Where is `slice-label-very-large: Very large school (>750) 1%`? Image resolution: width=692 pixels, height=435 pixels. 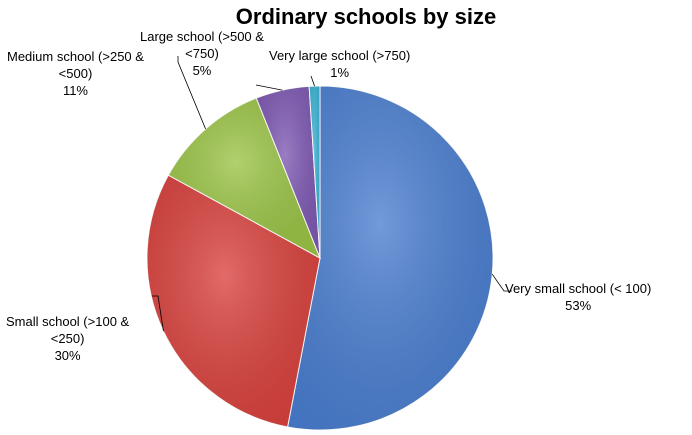 slice-label-very-large: Very large school (>750) 1% is located at coordinates (340, 64).